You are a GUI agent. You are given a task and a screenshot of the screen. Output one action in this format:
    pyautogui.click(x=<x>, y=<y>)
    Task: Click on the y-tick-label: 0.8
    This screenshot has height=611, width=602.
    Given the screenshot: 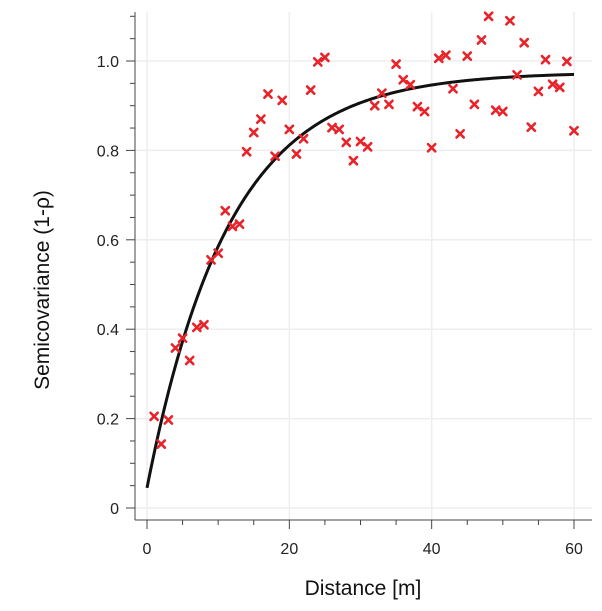 What is the action you would take?
    pyautogui.click(x=108, y=151)
    